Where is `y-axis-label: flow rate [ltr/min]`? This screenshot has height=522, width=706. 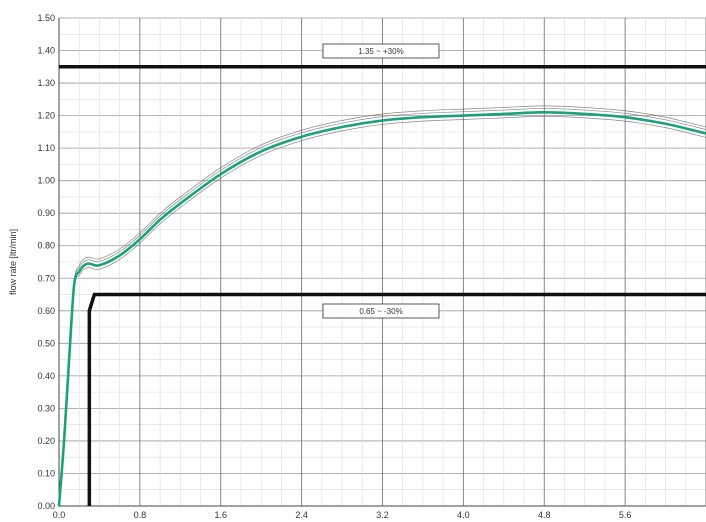
y-axis-label: flow rate [ltr/min] is located at coordinates (13, 262).